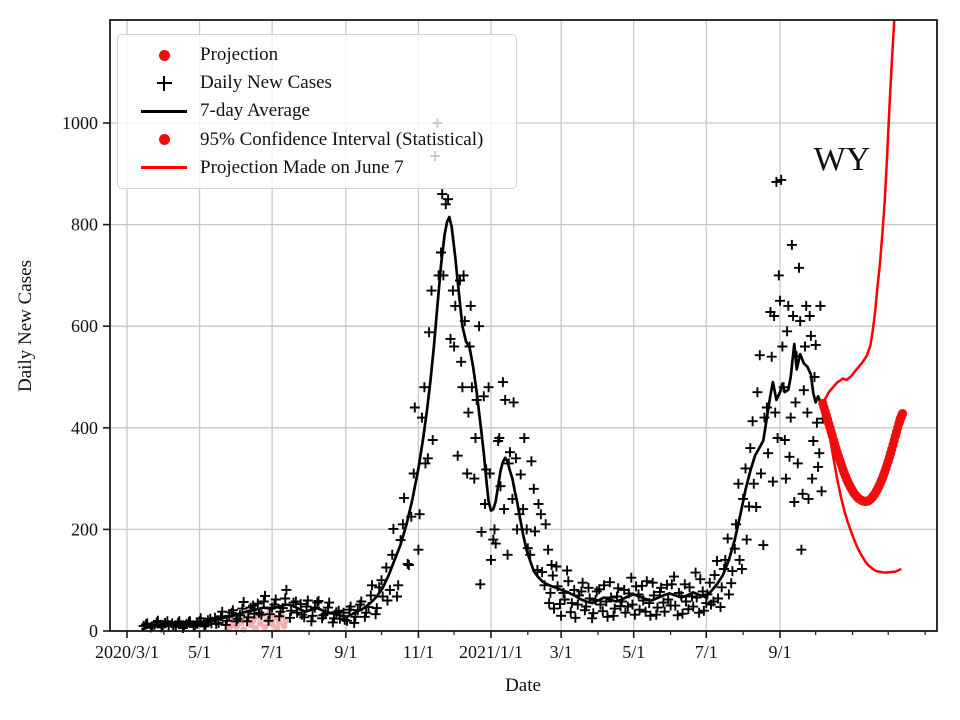 The width and height of the screenshot is (960, 720). I want to click on legend-label: 95% Confidence Interval (Statistical), so click(342, 139).